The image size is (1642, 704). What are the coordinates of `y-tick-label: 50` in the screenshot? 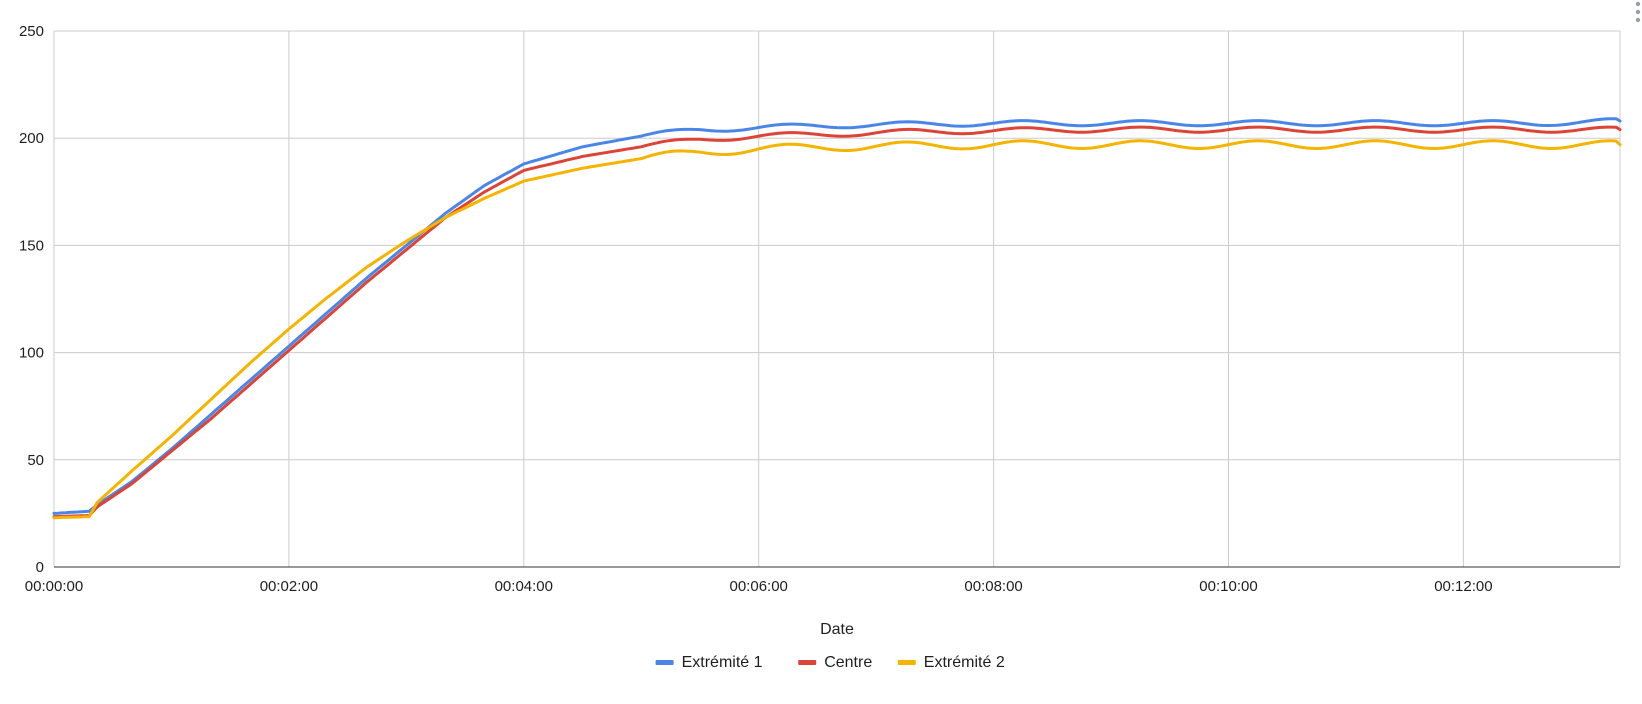 It's located at (35, 460).